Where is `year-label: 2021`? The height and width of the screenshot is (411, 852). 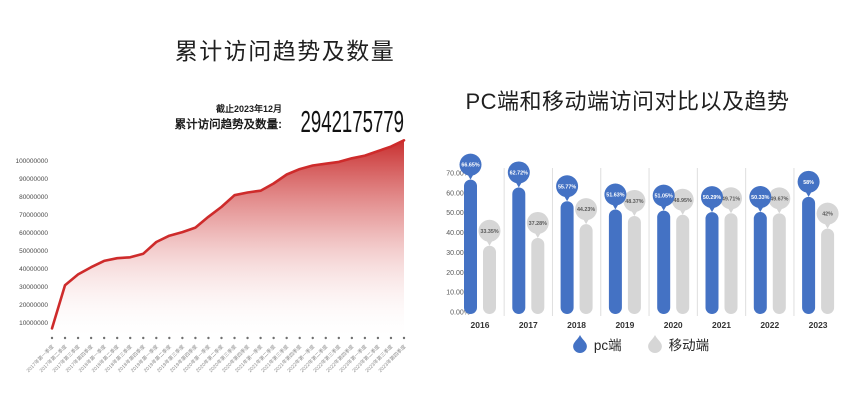
year-label: 2021 is located at coordinates (721, 325).